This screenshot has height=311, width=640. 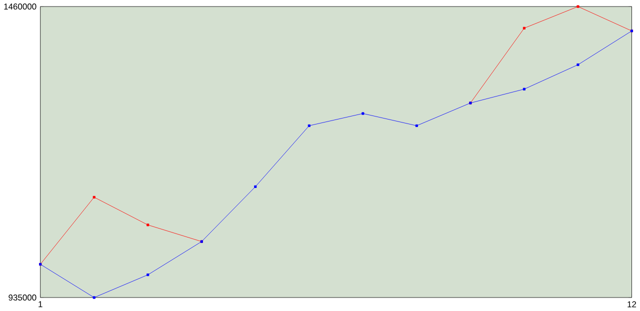 I want to click on y-tick-label: 1460000, so click(x=20, y=7).